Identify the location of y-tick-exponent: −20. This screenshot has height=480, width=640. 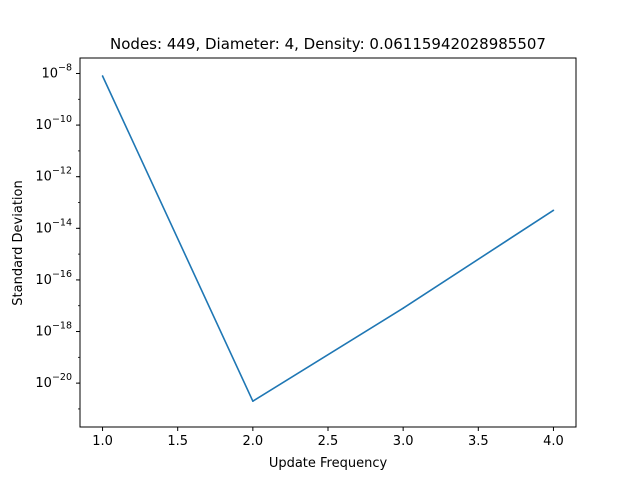
(62, 377).